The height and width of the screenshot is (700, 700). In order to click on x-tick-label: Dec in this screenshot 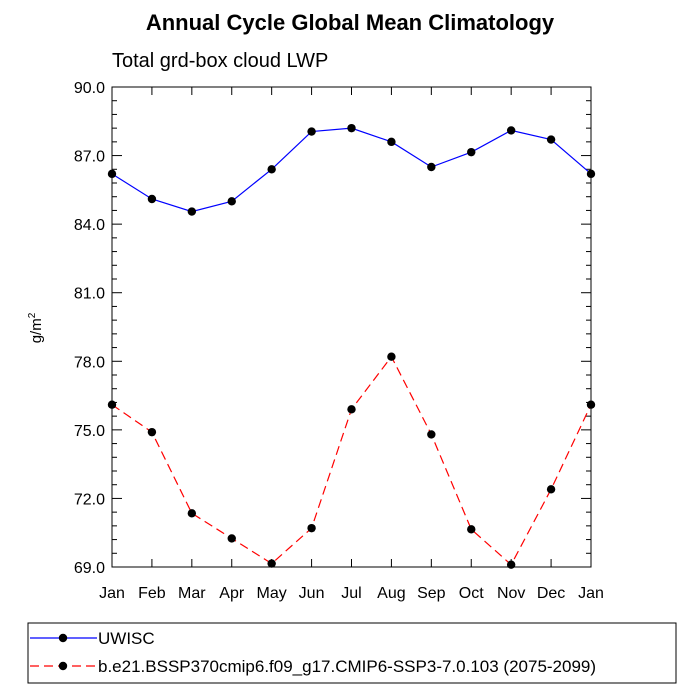, I will do `click(551, 593)`.